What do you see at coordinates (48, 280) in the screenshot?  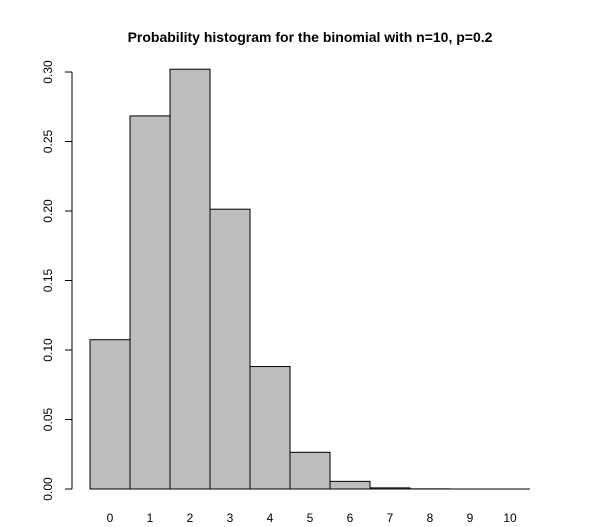 I see `y-tick-label-0.15: 0.15` at bounding box center [48, 280].